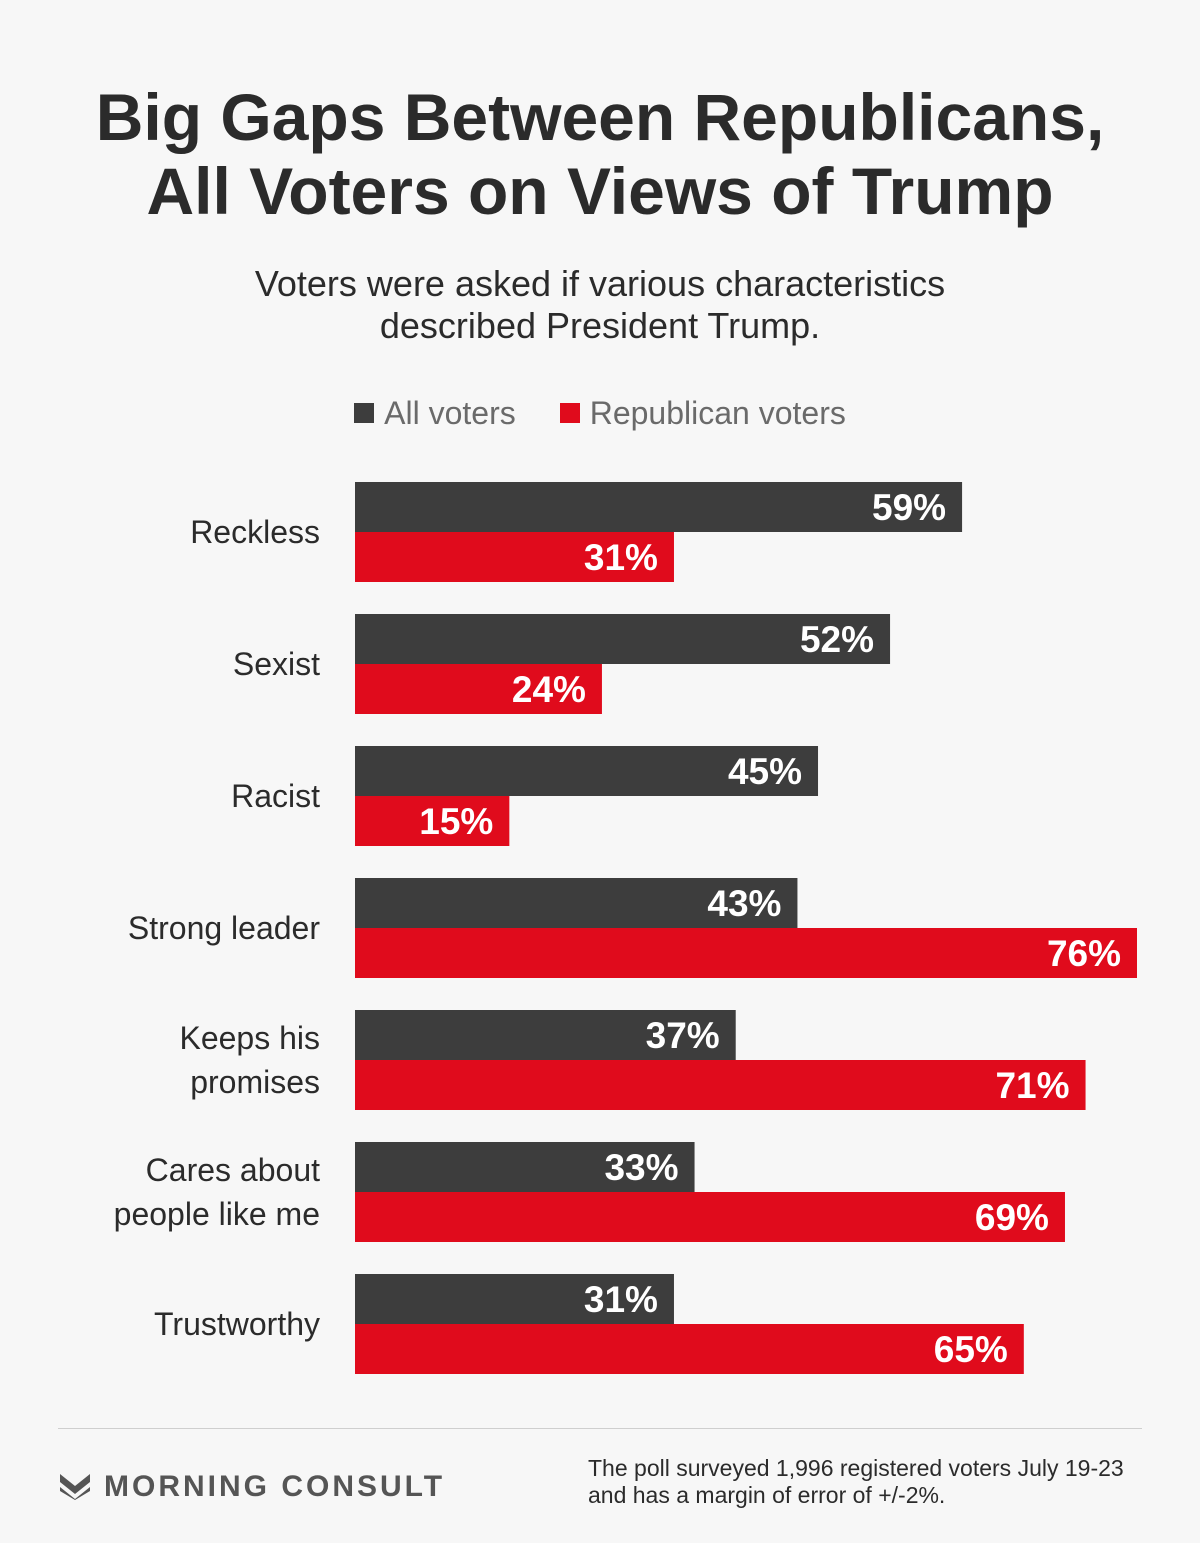 Image resolution: width=1200 pixels, height=1543 pixels. What do you see at coordinates (1032, 1085) in the screenshot?
I see `data-label-republican-voters-keeps-his-promises: 71%` at bounding box center [1032, 1085].